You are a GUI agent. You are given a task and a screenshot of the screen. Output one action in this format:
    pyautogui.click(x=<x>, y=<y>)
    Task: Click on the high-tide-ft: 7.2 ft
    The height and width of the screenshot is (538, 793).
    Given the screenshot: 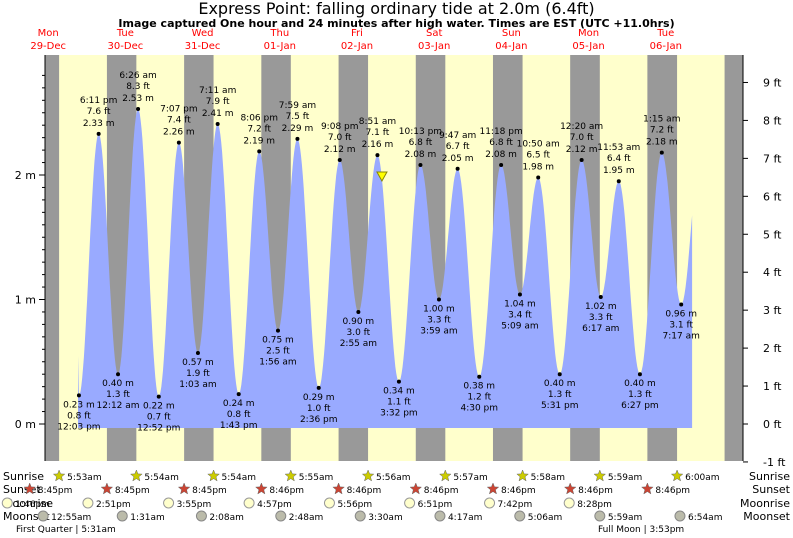 What is the action you would take?
    pyautogui.click(x=662, y=131)
    